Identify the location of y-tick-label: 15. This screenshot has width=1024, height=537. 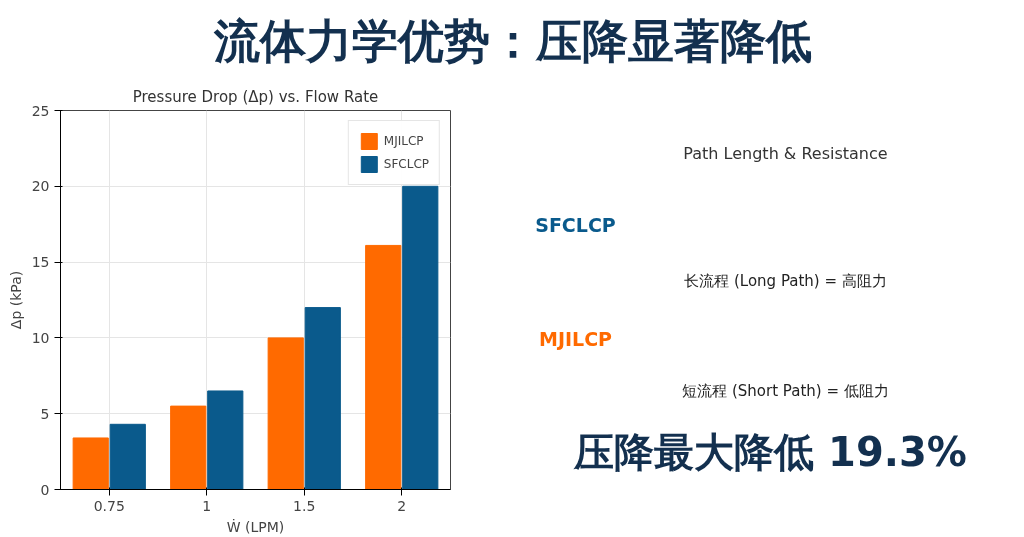
(40, 262).